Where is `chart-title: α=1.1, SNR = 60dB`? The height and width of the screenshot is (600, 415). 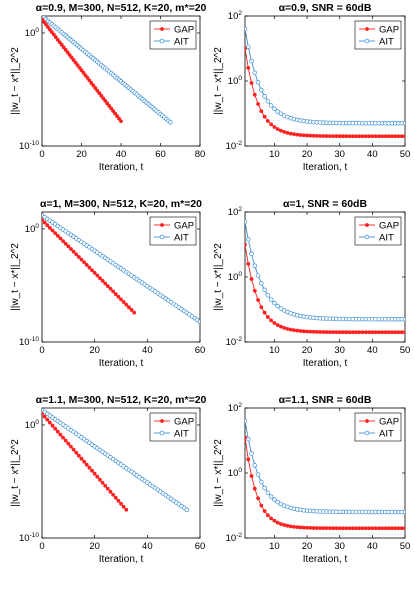 chart-title: α=1.1, SNR = 60dB is located at coordinates (325, 400).